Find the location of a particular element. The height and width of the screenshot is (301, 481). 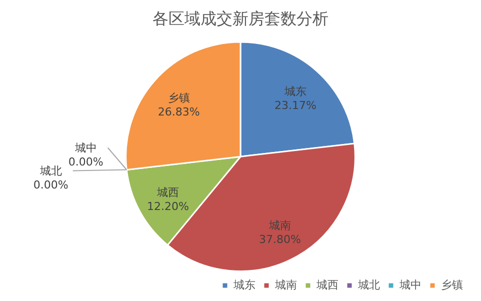

data-label: 37.80% is located at coordinates (279, 239).